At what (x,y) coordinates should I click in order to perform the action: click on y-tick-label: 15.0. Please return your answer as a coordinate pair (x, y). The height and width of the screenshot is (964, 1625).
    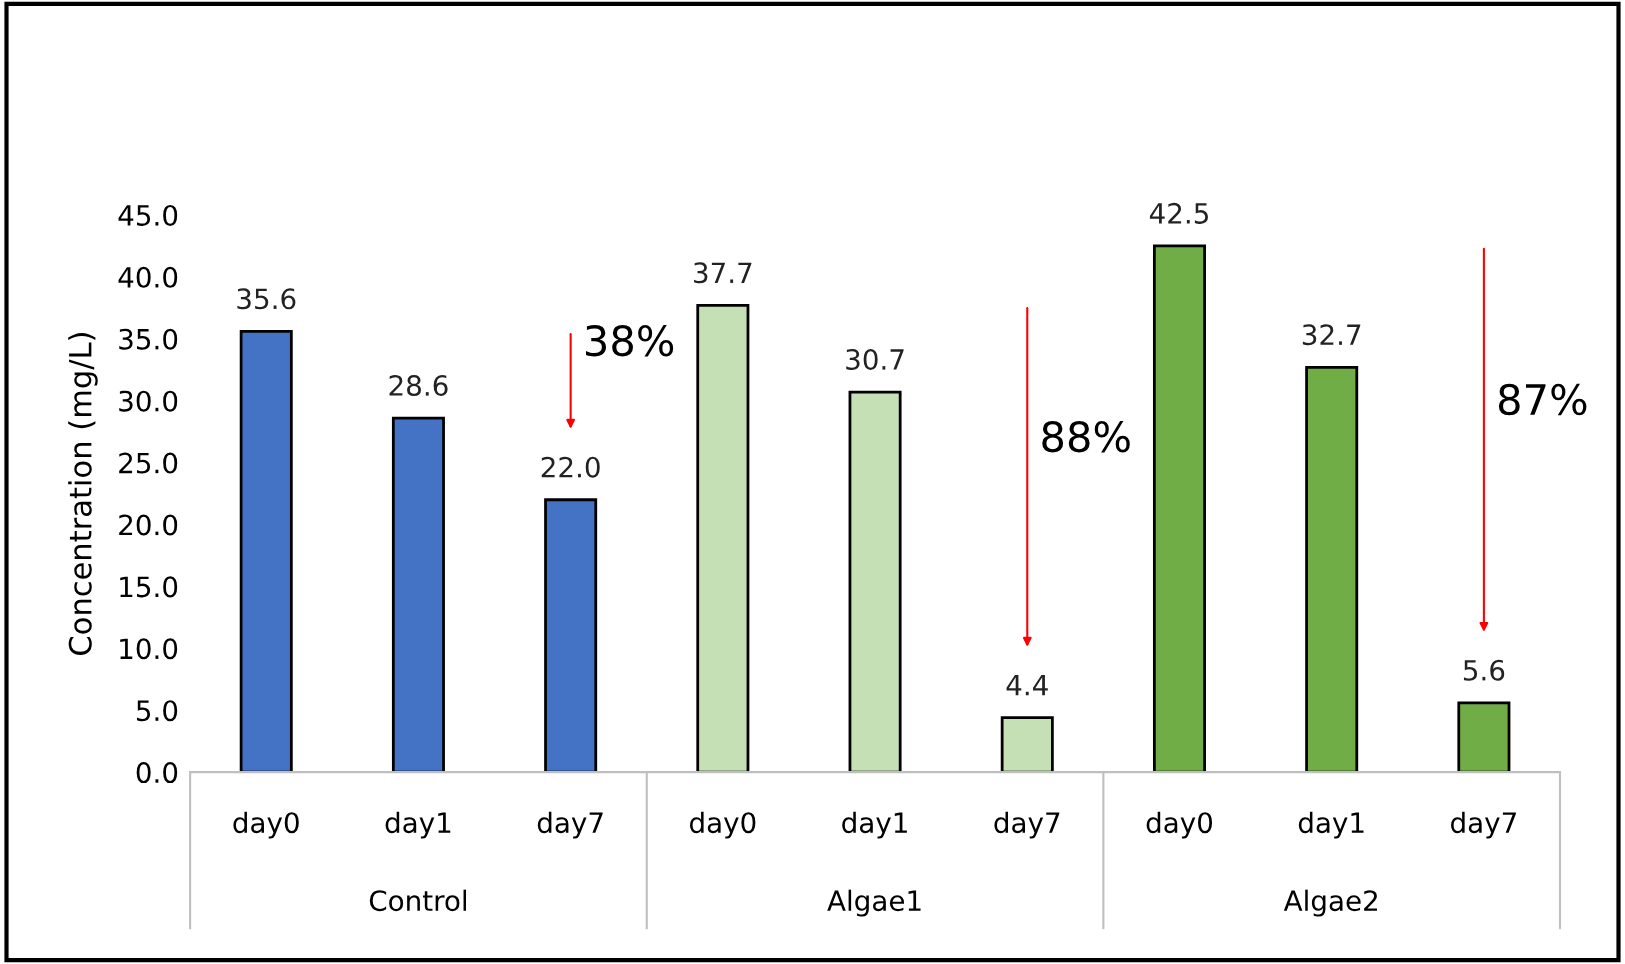
    Looking at the image, I should click on (149, 587).